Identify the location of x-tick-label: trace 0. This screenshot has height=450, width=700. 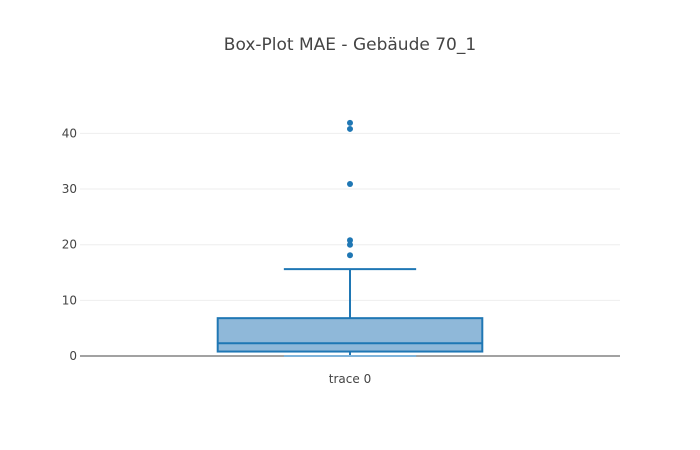
(350, 379).